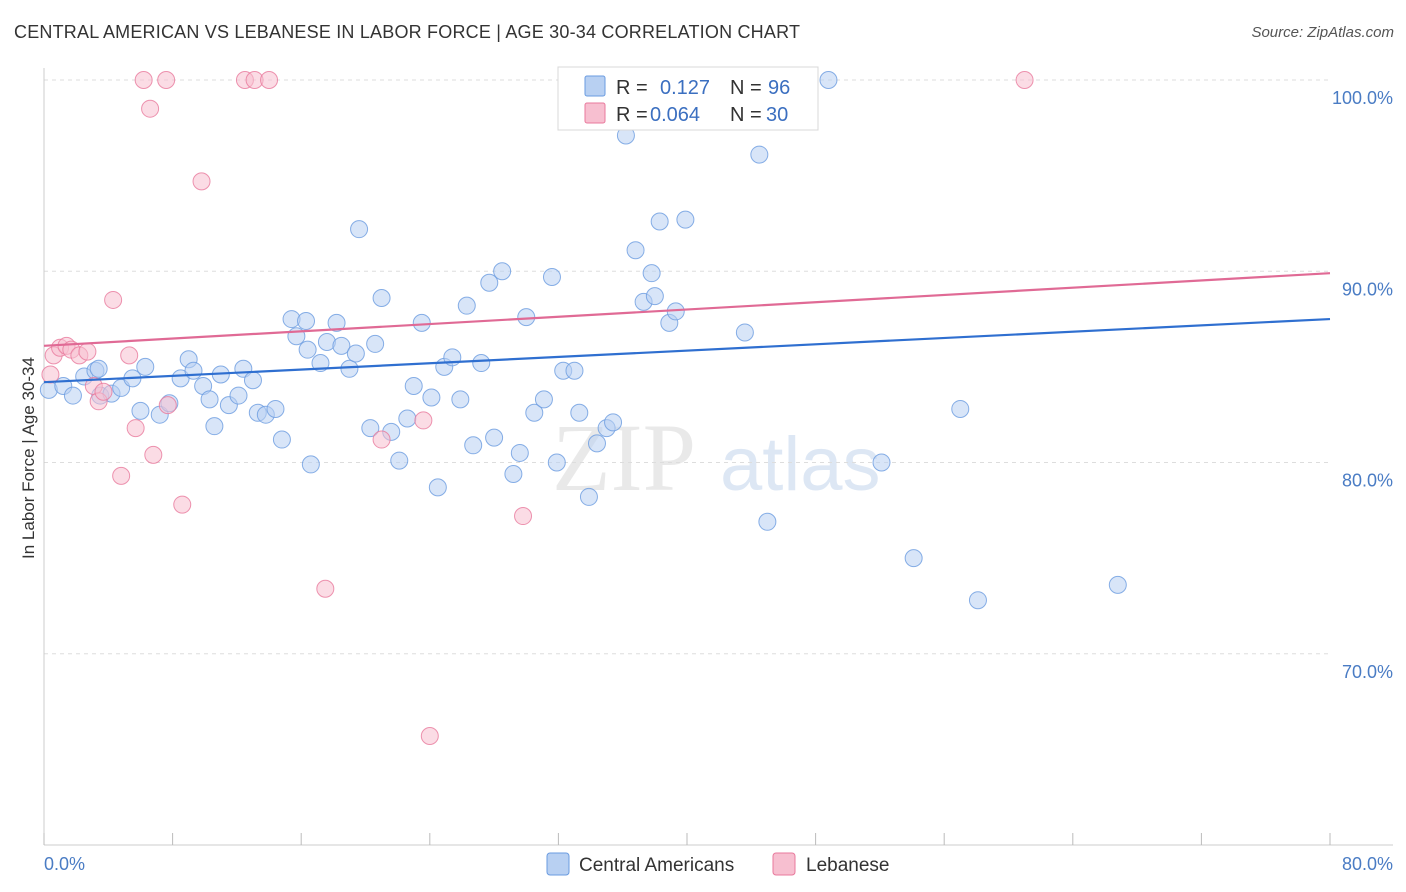 This screenshot has width=1406, height=892. What do you see at coordinates (558, 864) in the screenshot?
I see `bottom-legend-swatch-central-americans` at bounding box center [558, 864].